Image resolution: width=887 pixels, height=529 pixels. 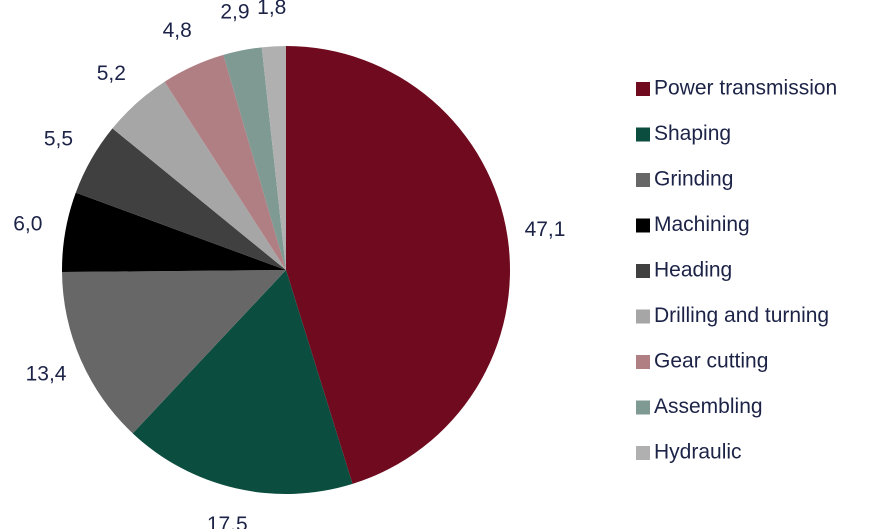 What do you see at coordinates (711, 361) in the screenshot?
I see `legend-label: Gear cutting` at bounding box center [711, 361].